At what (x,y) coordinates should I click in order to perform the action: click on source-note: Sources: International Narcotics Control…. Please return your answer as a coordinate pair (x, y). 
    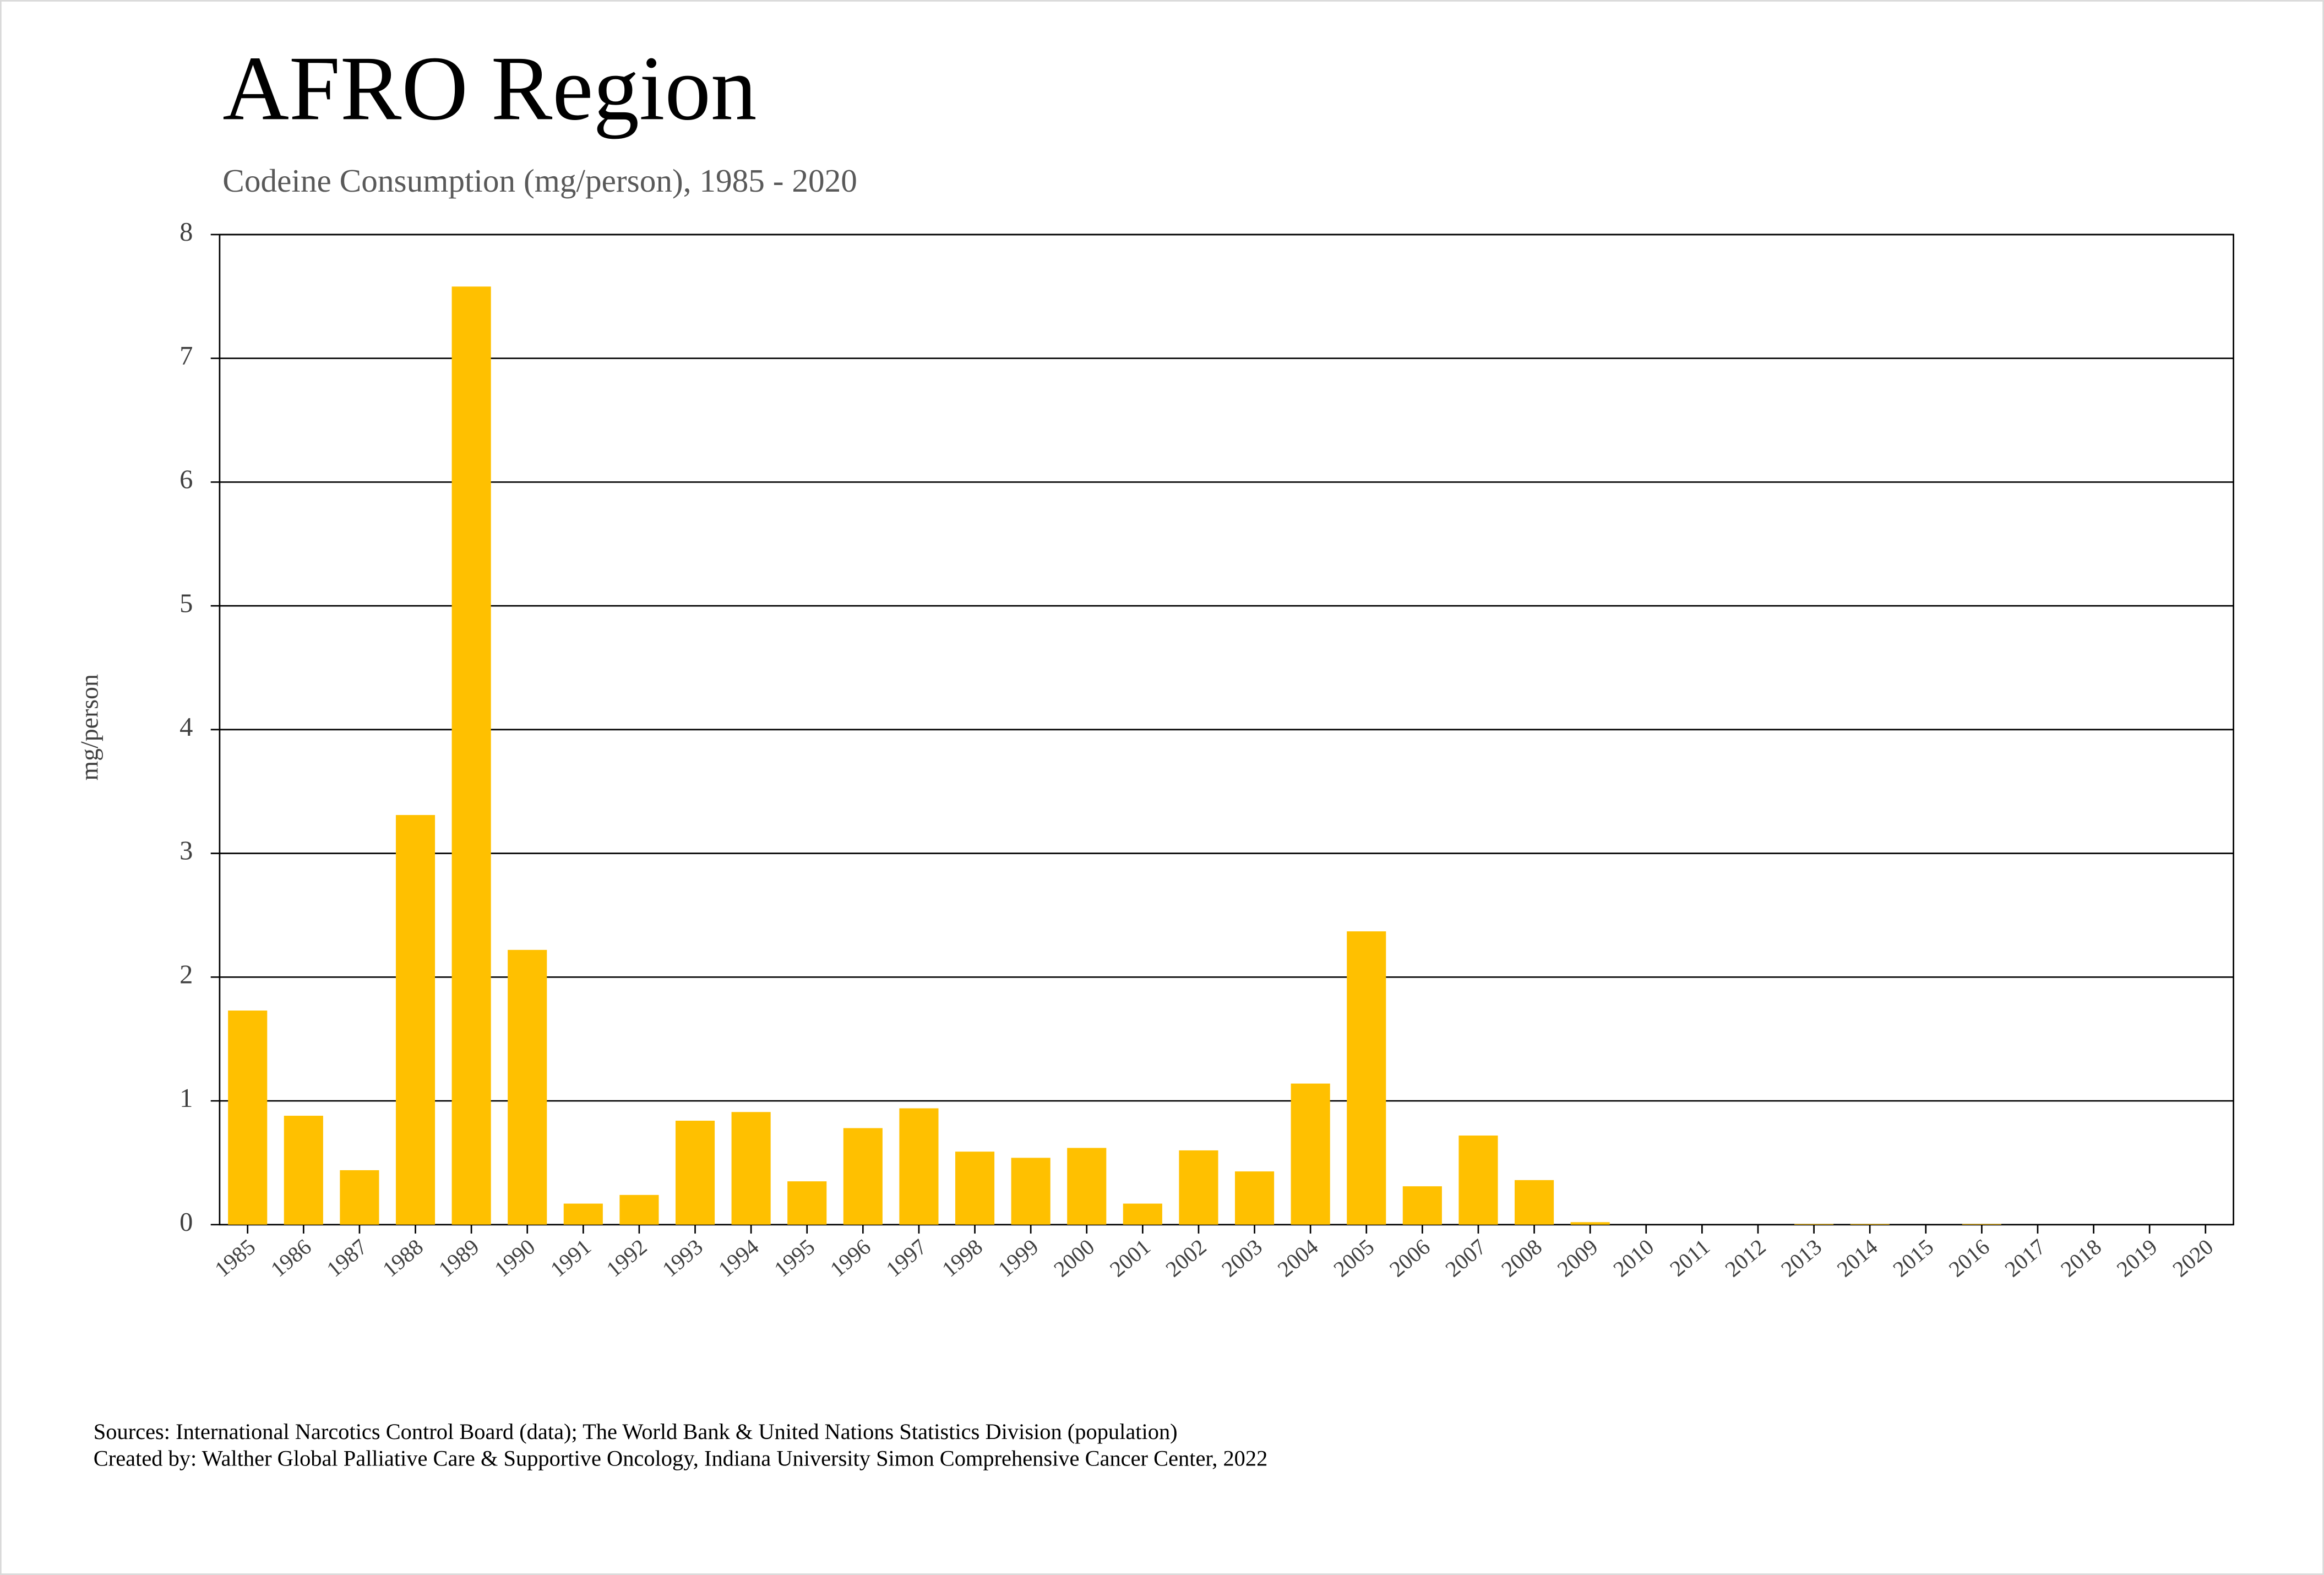
    Looking at the image, I should click on (636, 1431).